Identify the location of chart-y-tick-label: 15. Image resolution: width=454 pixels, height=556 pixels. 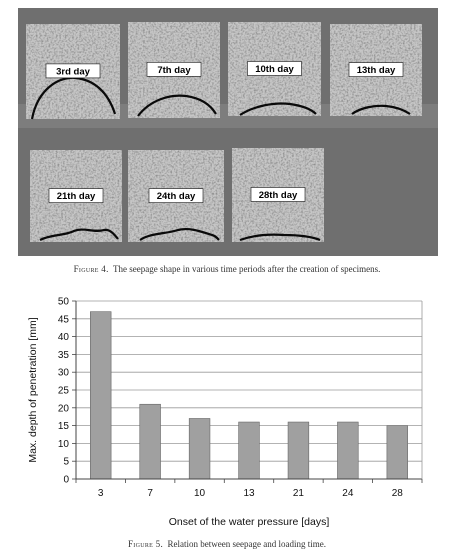
(64, 426).